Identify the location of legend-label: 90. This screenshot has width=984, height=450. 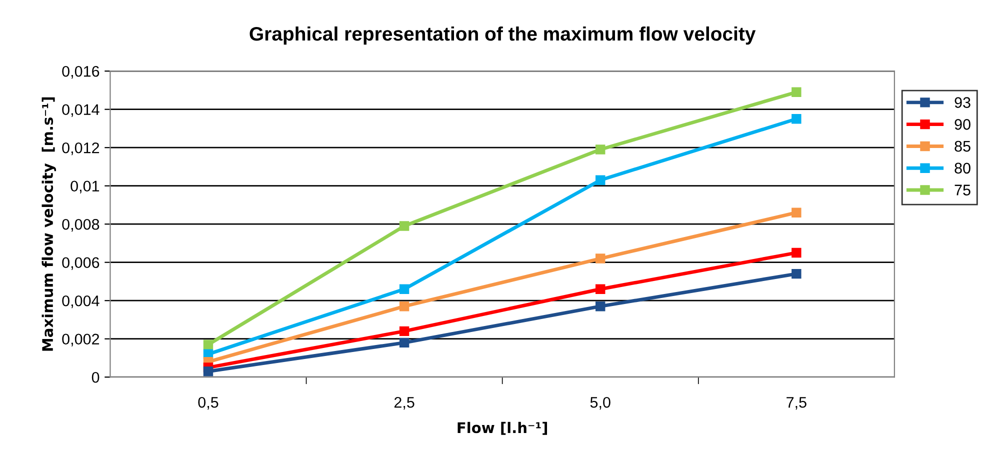
(962, 124).